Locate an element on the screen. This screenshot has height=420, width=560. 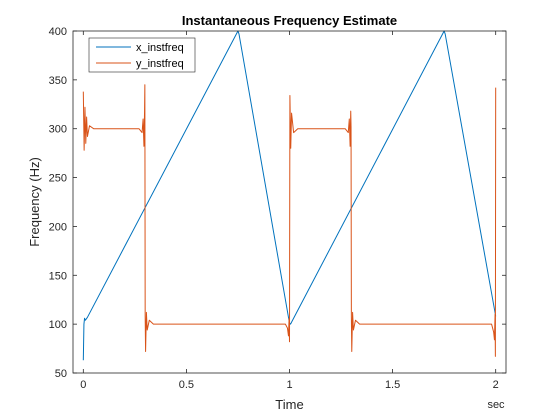
x-tick-label: 1.5 is located at coordinates (392, 385).